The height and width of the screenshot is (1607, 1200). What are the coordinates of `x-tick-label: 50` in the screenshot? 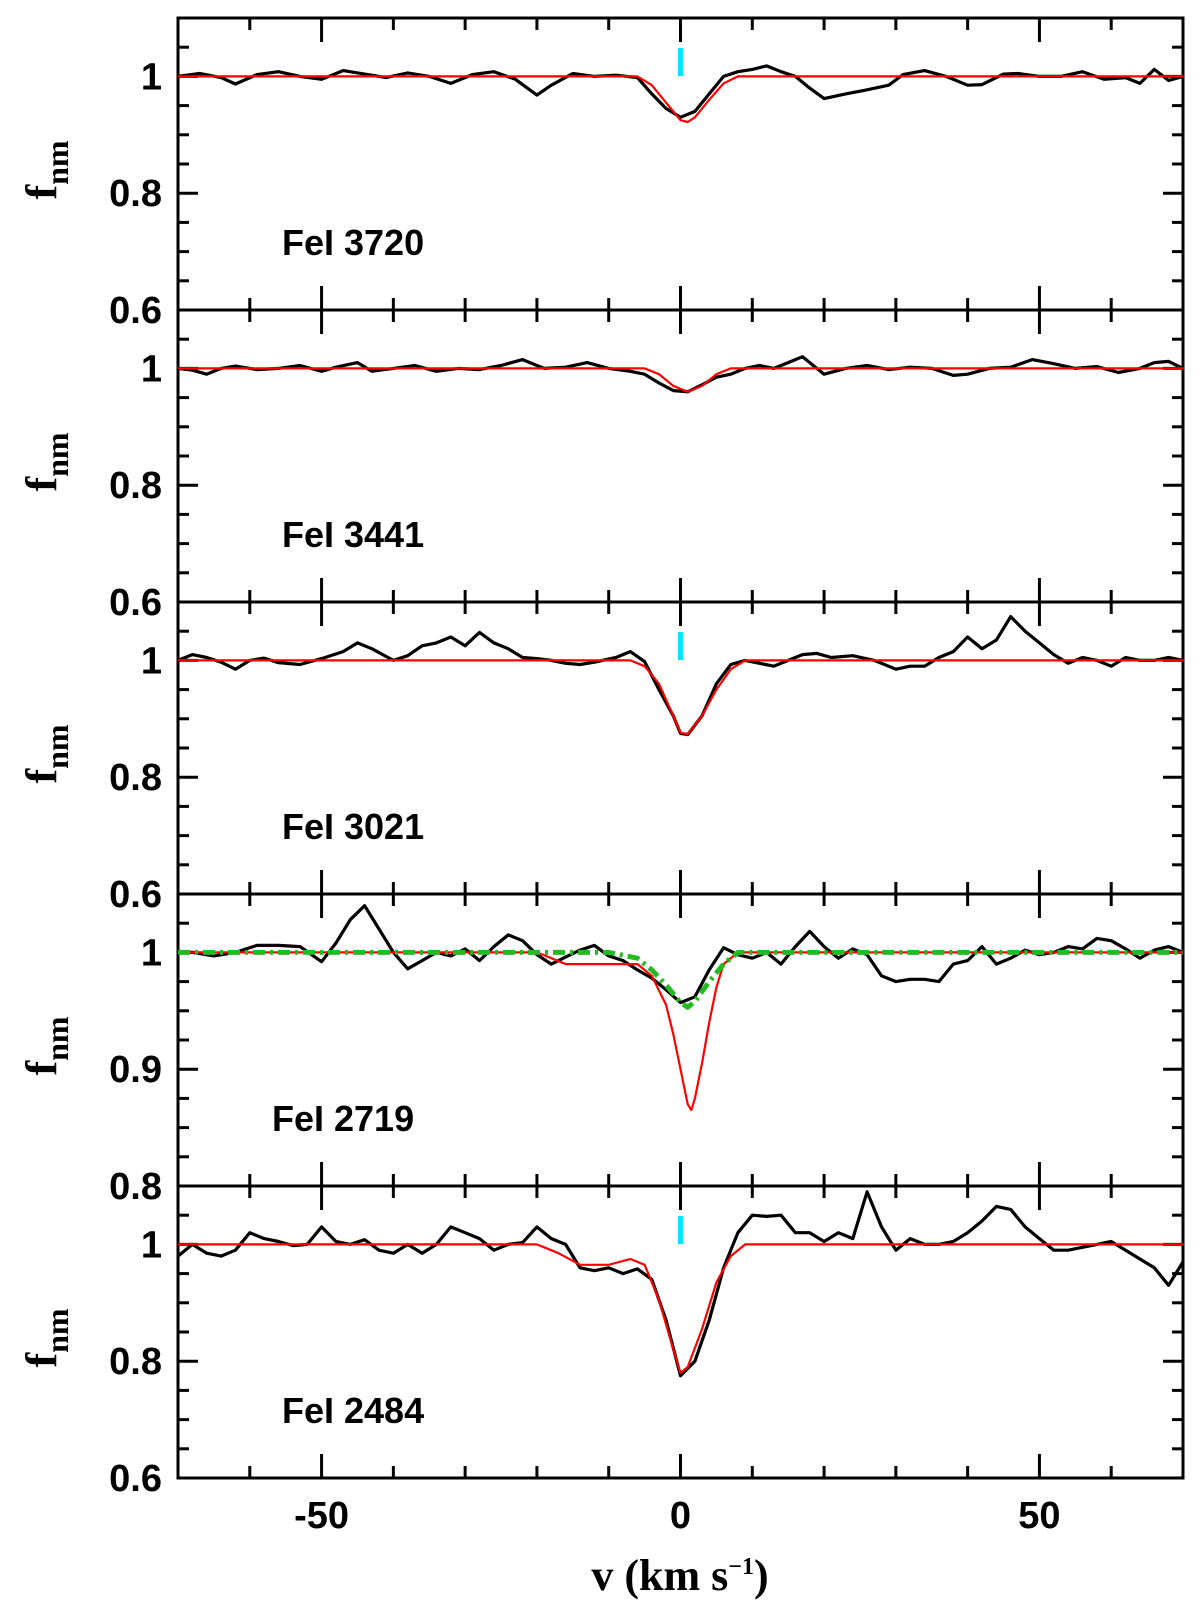 It's located at (1039, 1516).